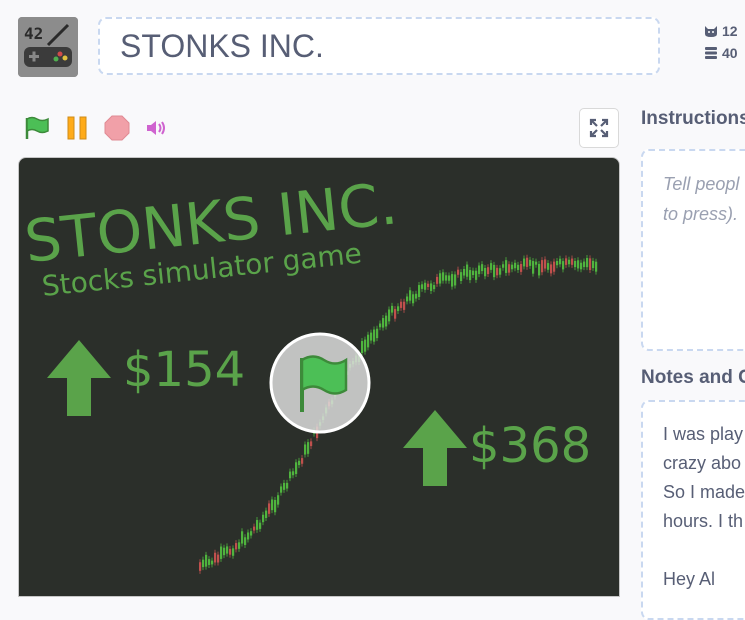 This screenshot has width=745, height=620. I want to click on gamepad-thumbnail-icon: 42, so click(48, 47).